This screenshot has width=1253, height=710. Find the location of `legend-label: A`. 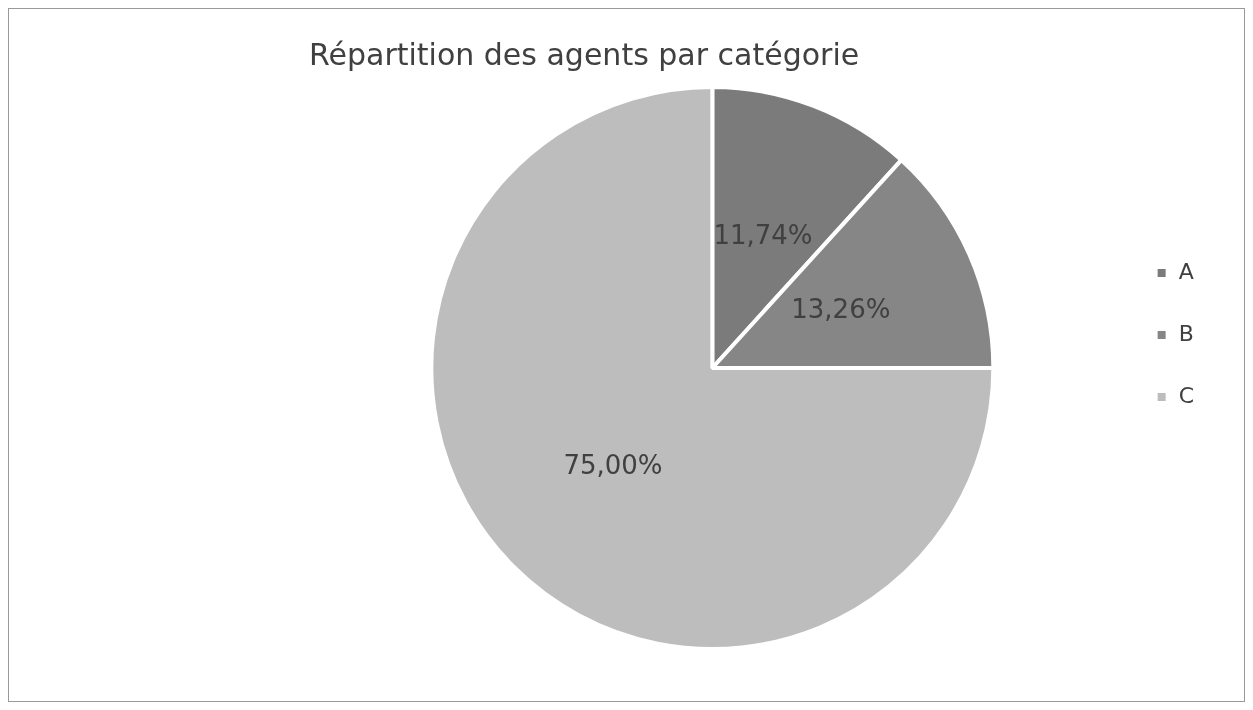

legend-label: A is located at coordinates (1186, 271).